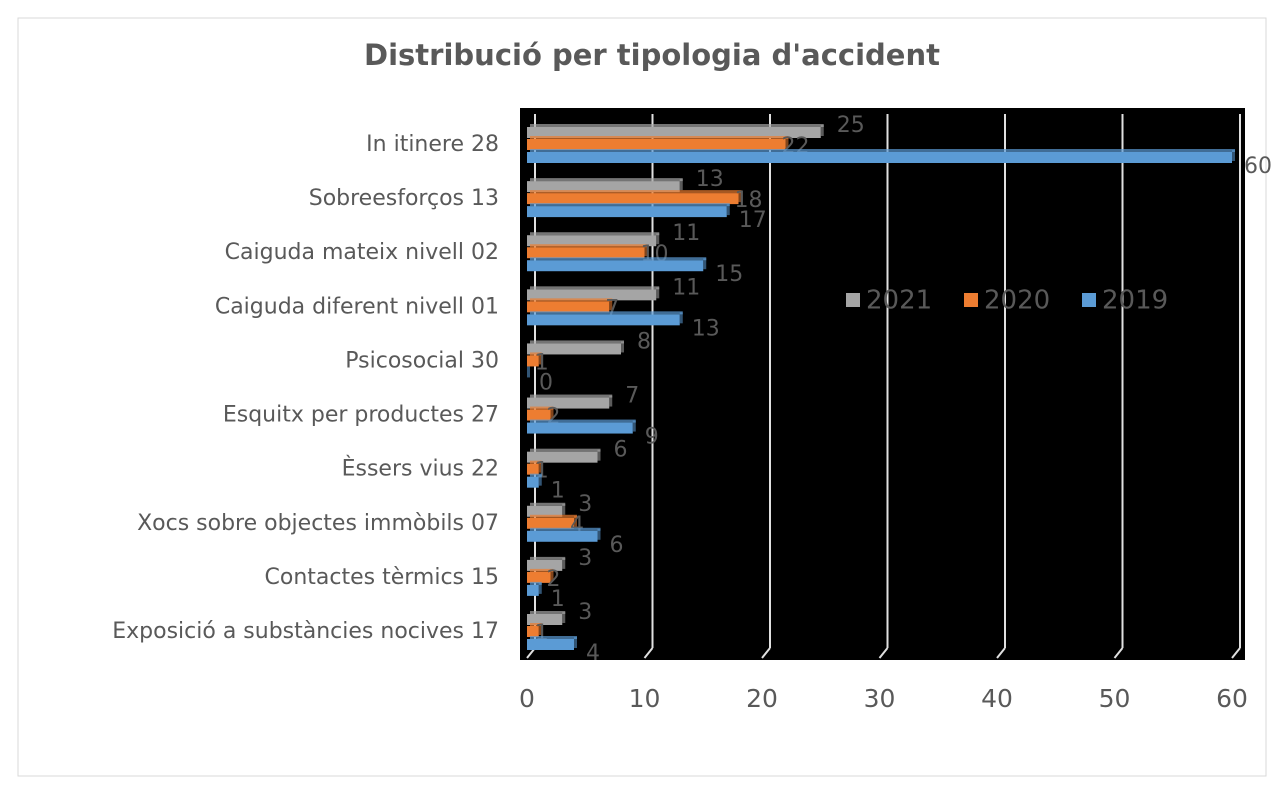 The height and width of the screenshot is (794, 1284). I want to click on legend-label: 2021, so click(899, 301).